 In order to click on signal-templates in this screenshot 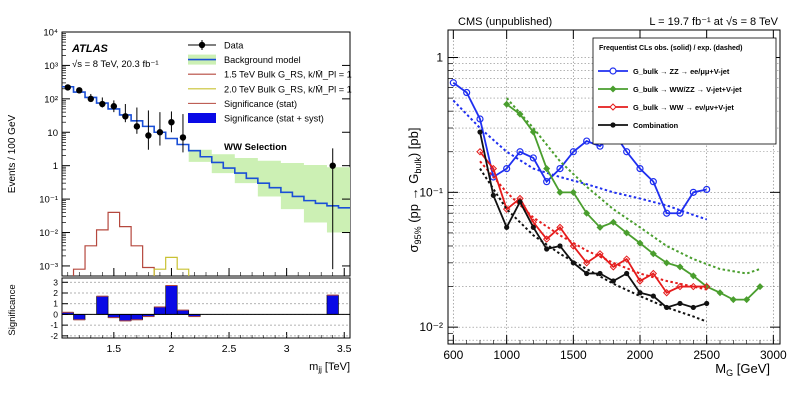, I will do `click(131, 243)`.